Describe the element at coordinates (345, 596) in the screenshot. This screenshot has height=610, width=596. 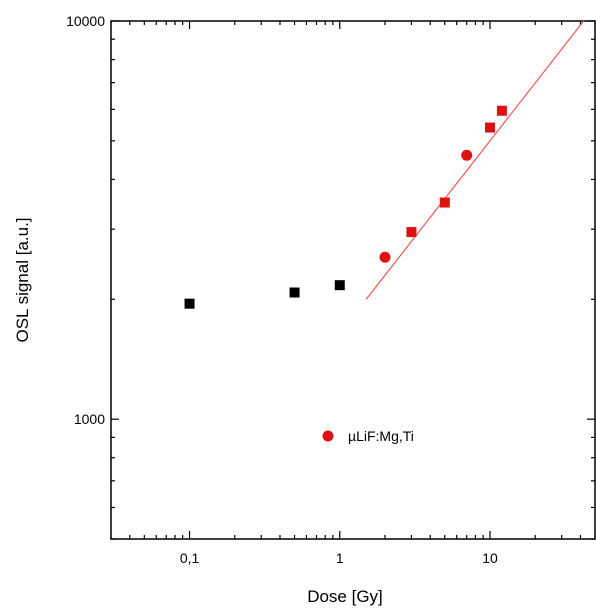
I see `x-axis-title: Dose [Gy]` at that location.